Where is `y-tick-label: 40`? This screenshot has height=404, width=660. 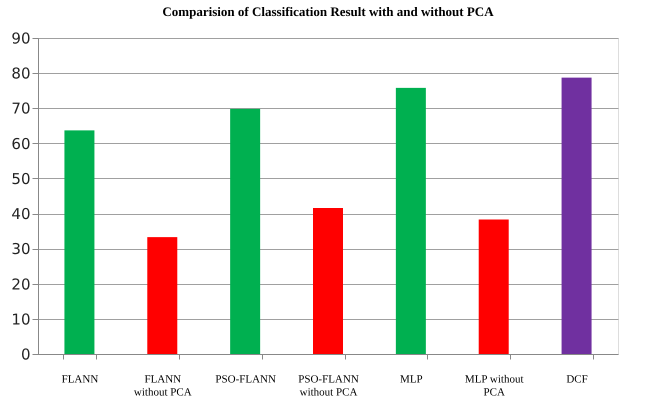 y-tick-label: 40 is located at coordinates (20, 214).